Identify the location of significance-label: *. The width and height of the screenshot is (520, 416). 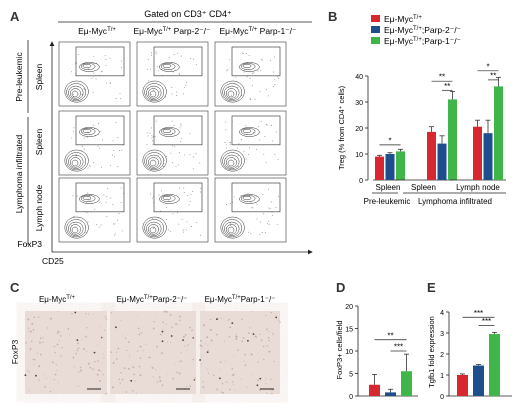
(389, 140).